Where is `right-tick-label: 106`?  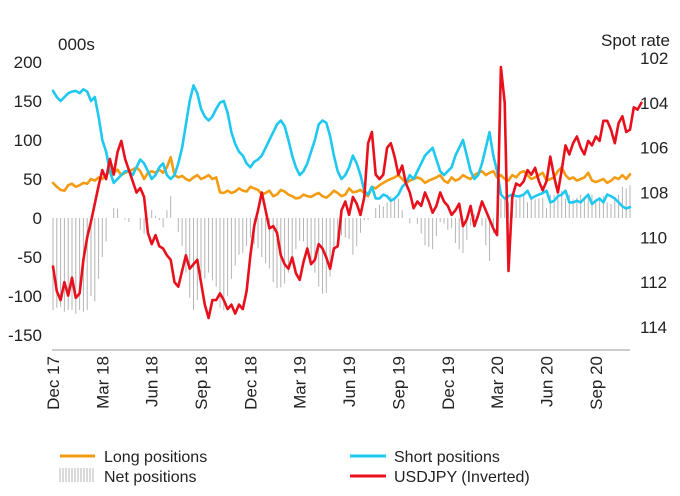
right-tick-label: 106 is located at coordinates (654, 148).